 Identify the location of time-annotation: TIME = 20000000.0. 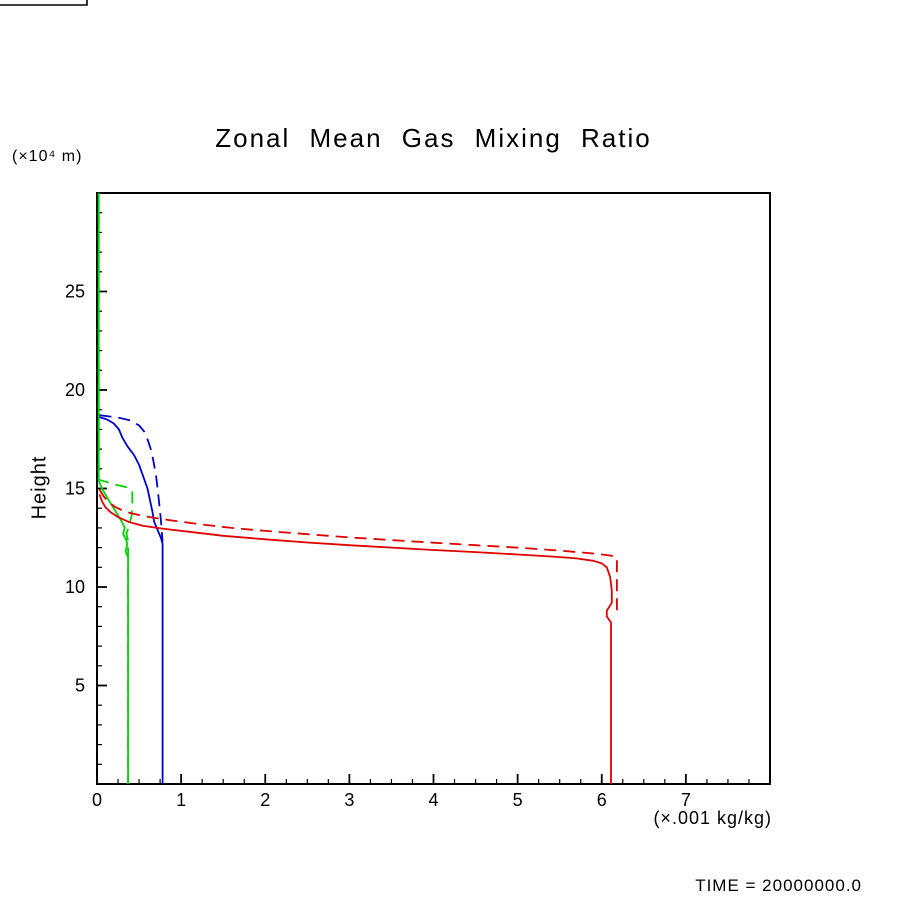
(778, 885).